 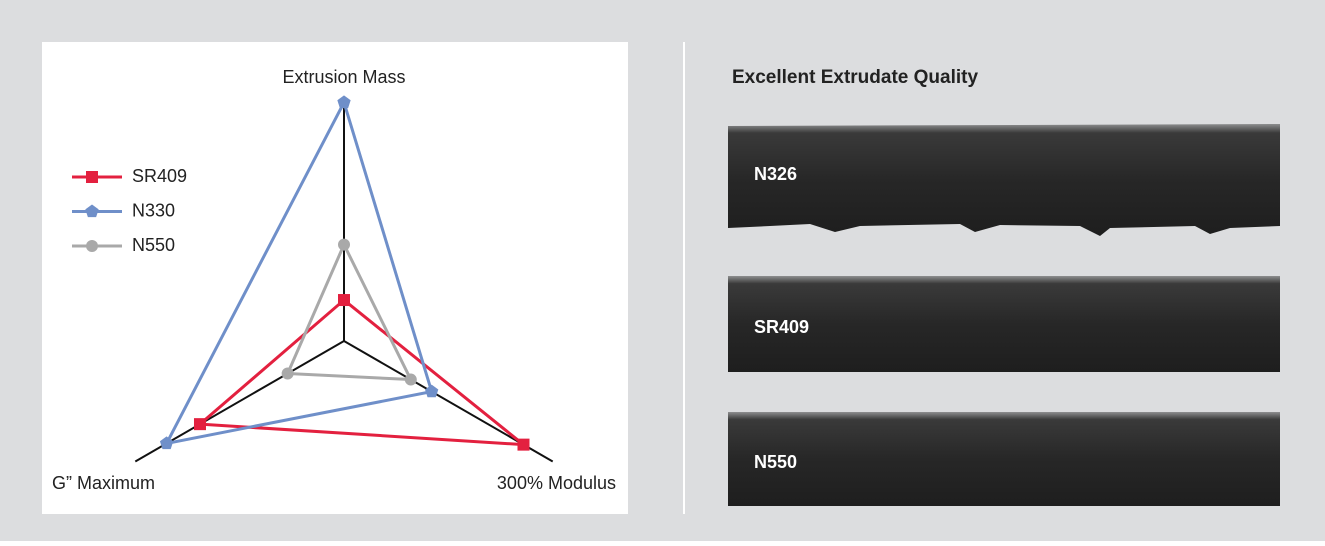 What do you see at coordinates (855, 77) in the screenshot?
I see `panel-title: Excellent Extrudate Quality` at bounding box center [855, 77].